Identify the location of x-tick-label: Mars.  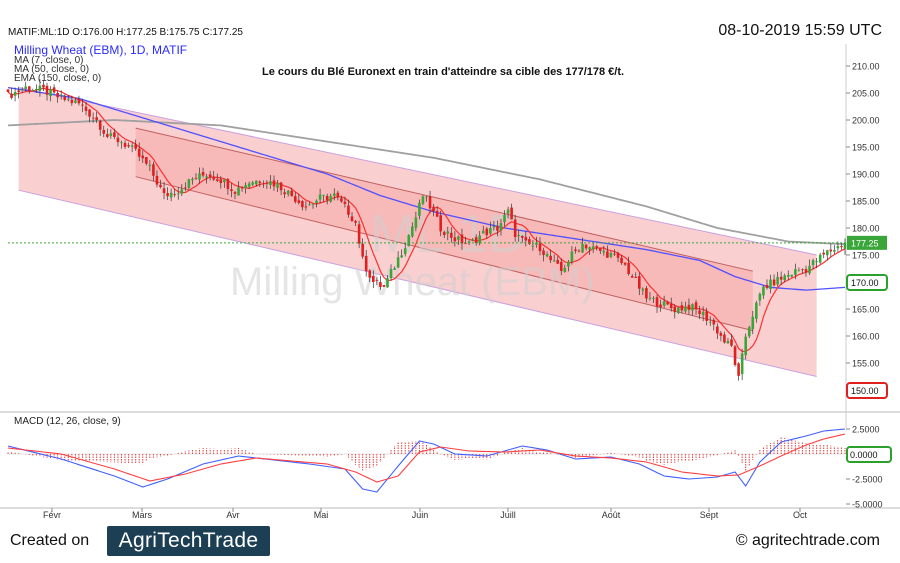
(142, 515).